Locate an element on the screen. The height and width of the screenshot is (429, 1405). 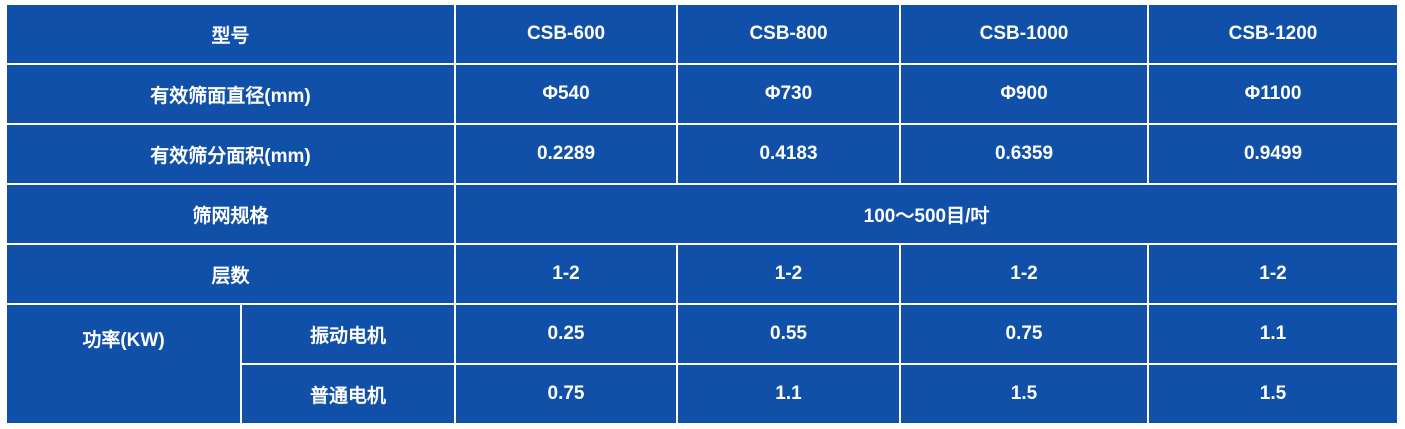
cell: Φ730 is located at coordinates (789, 94).